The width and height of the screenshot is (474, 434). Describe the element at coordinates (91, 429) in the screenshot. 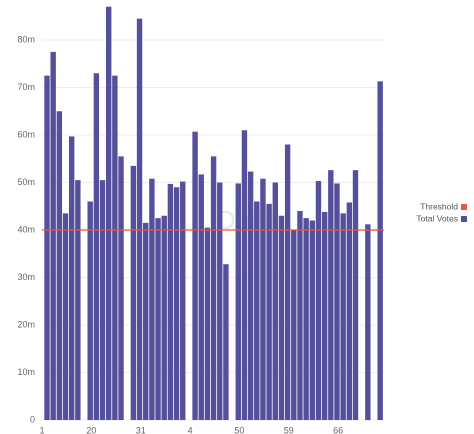

I see `x-tick-label: 20` at that location.